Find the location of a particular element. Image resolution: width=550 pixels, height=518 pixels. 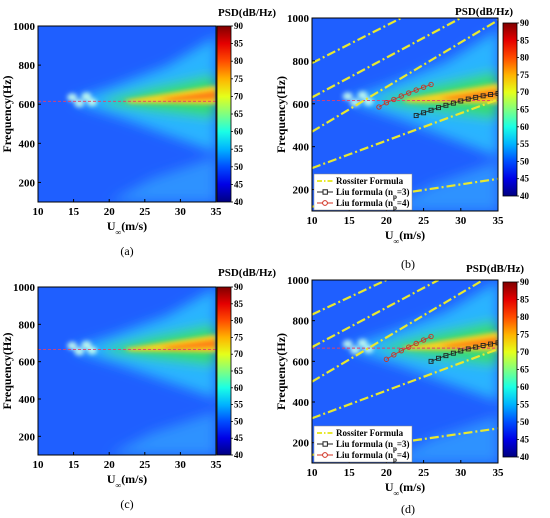

colorbar-title: PSD(dB/Hz) is located at coordinates (247, 13).